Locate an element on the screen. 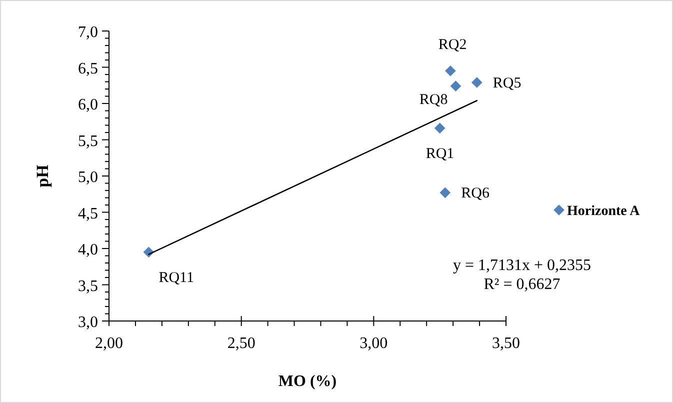 The height and width of the screenshot is (403, 673). annotation: RQ5 is located at coordinates (507, 83).